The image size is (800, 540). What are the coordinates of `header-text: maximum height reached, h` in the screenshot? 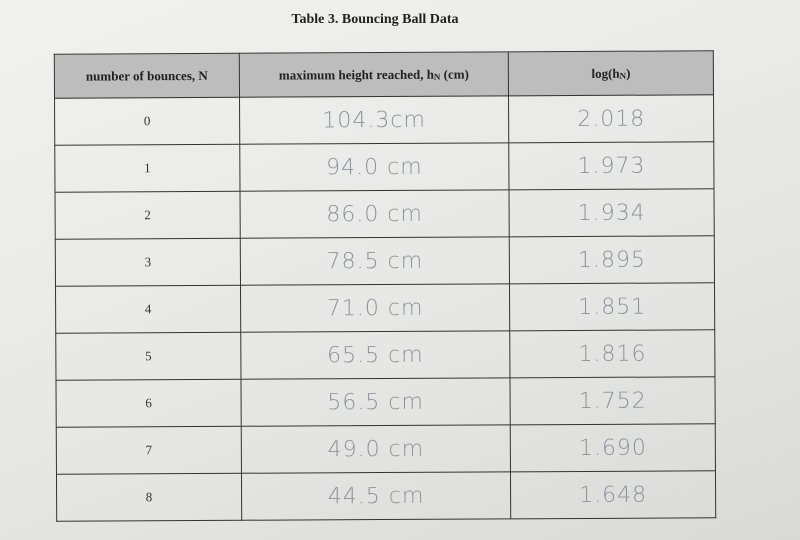 It's located at (356, 74).